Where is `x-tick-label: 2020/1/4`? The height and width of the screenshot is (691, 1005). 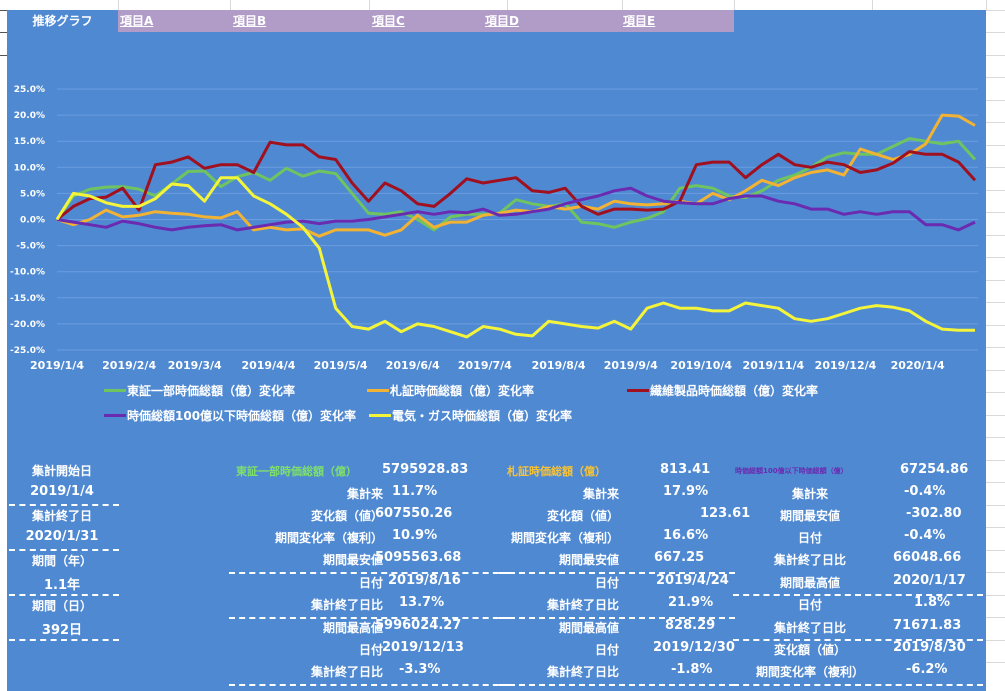
x-tick-label: 2020/1/4 is located at coordinates (918, 365).